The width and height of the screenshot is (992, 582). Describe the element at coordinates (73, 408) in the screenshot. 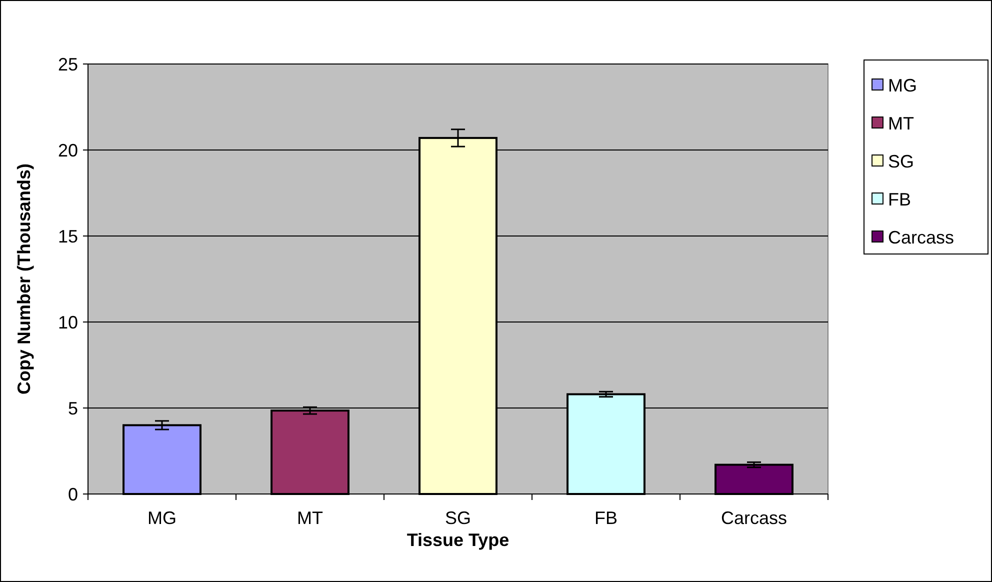

I see `y-tick-label: 5` at that location.